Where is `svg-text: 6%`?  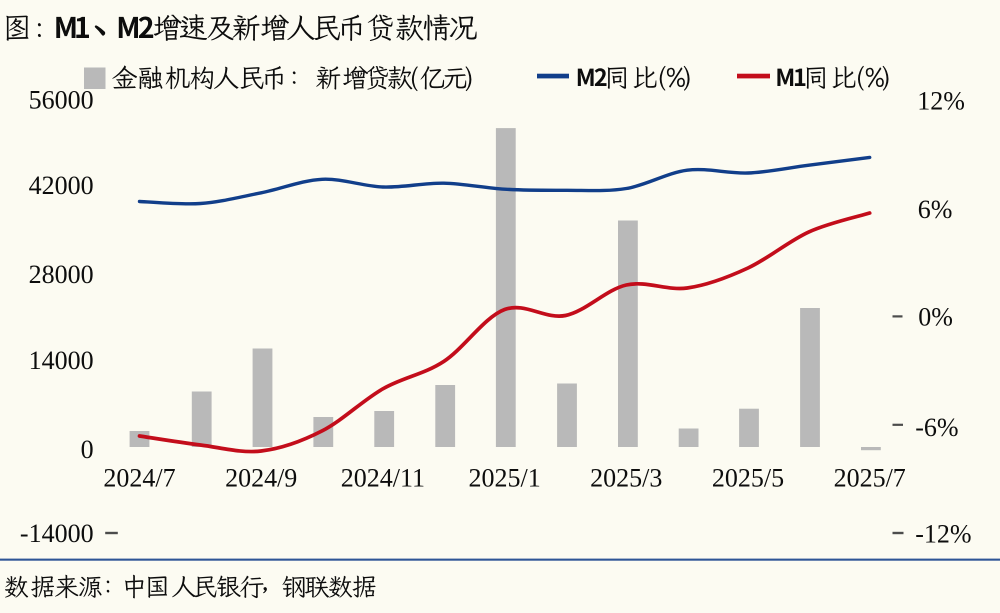 svg-text: 6% is located at coordinates (935, 209).